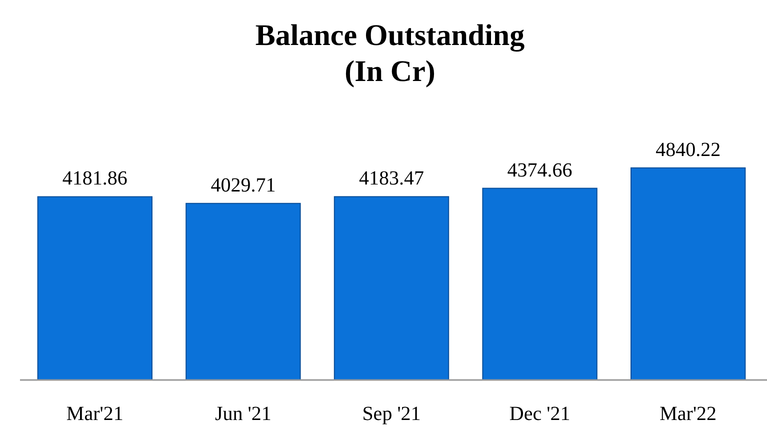  I want to click on x-tick-label: Sep '21, so click(391, 414).